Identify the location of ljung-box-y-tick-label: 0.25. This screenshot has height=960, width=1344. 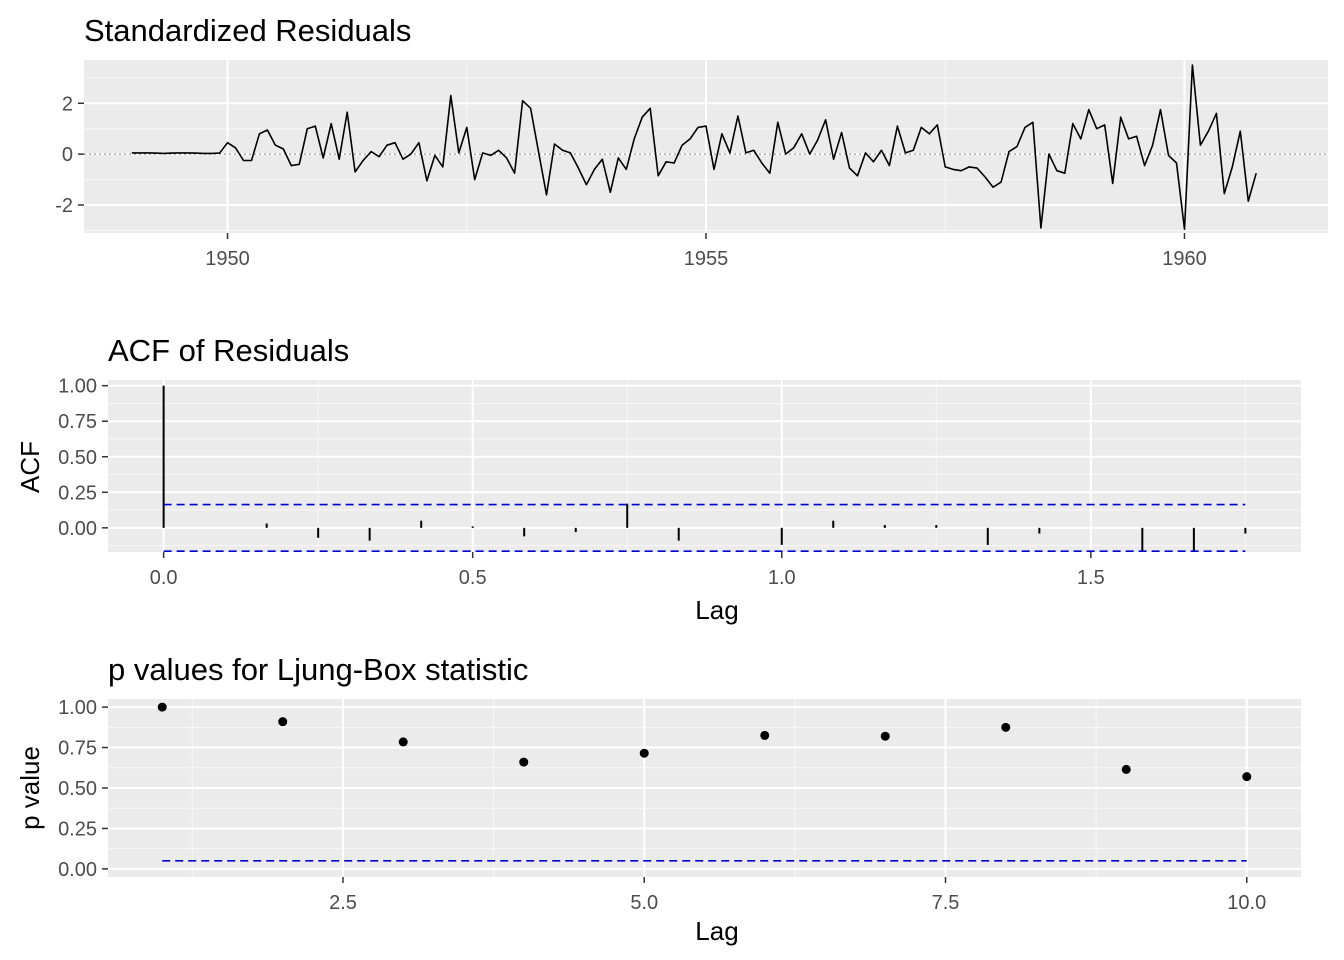
(77, 829).